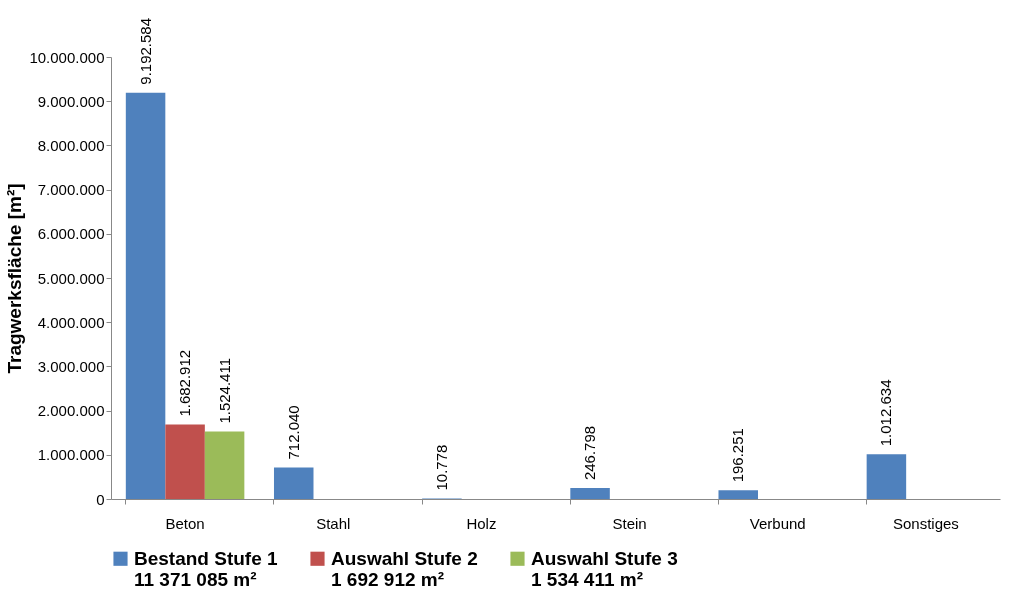 The image size is (1030, 609). What do you see at coordinates (738, 455) in the screenshot?
I see `data-label: 196.251` at bounding box center [738, 455].